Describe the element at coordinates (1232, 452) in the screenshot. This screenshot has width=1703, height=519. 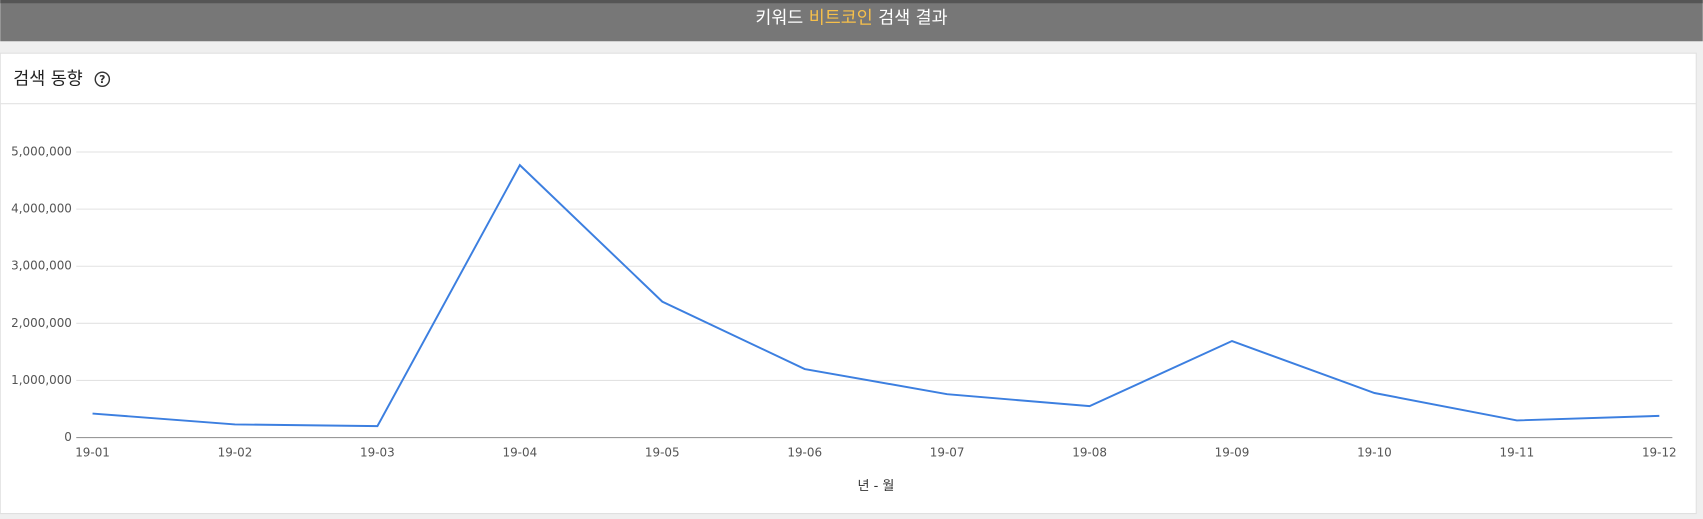
I see `x-tick-label: 19-09` at that location.